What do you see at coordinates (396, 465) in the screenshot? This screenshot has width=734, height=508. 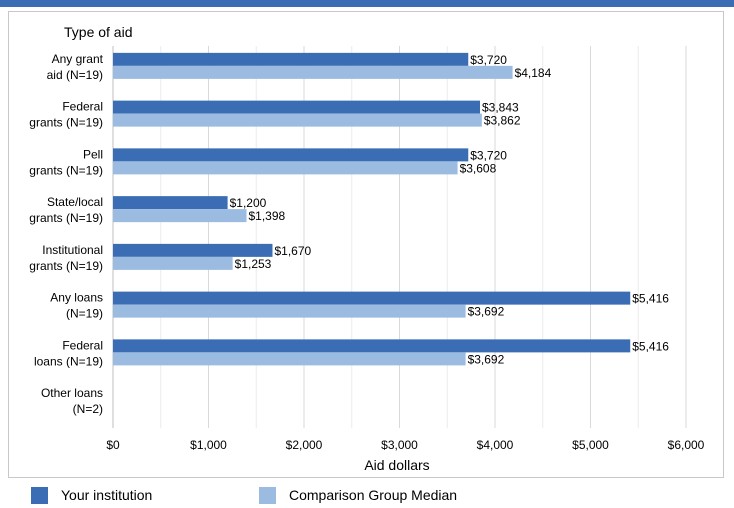 I see `x-axis-title: Aid dollars` at bounding box center [396, 465].